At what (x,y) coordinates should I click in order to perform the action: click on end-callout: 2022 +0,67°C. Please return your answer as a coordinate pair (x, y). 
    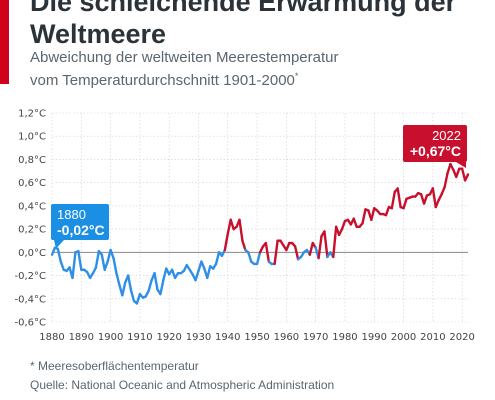
    Looking at the image, I should click on (435, 146).